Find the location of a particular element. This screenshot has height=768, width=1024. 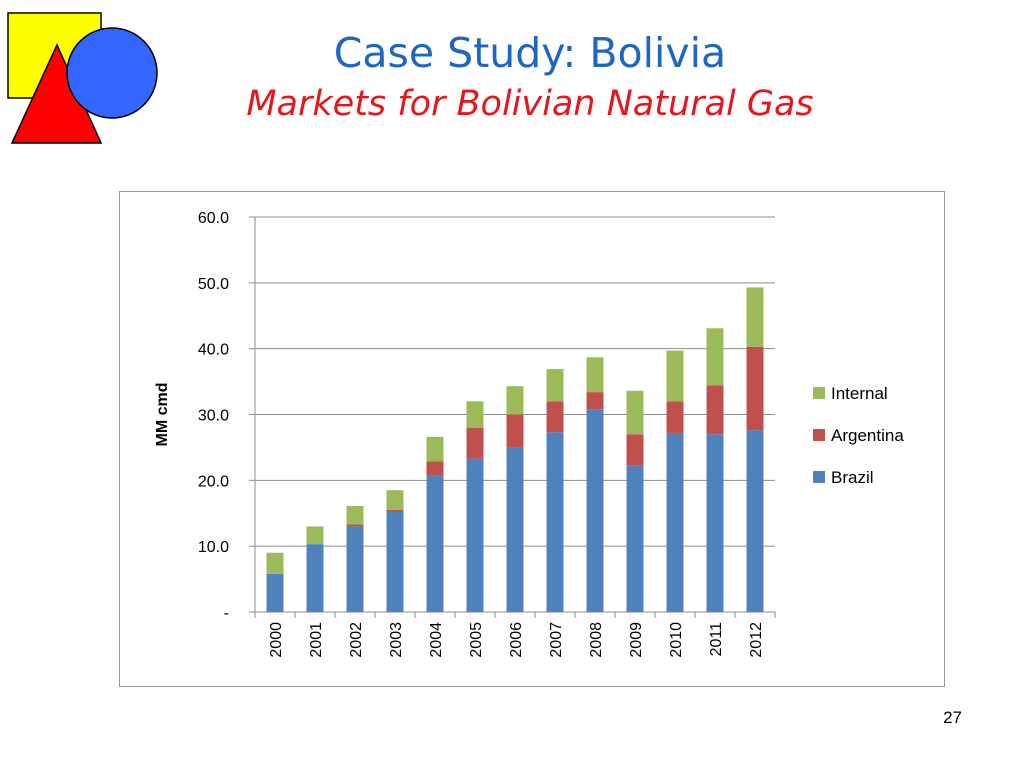

y-axis-label: MM cmd is located at coordinates (162, 415).